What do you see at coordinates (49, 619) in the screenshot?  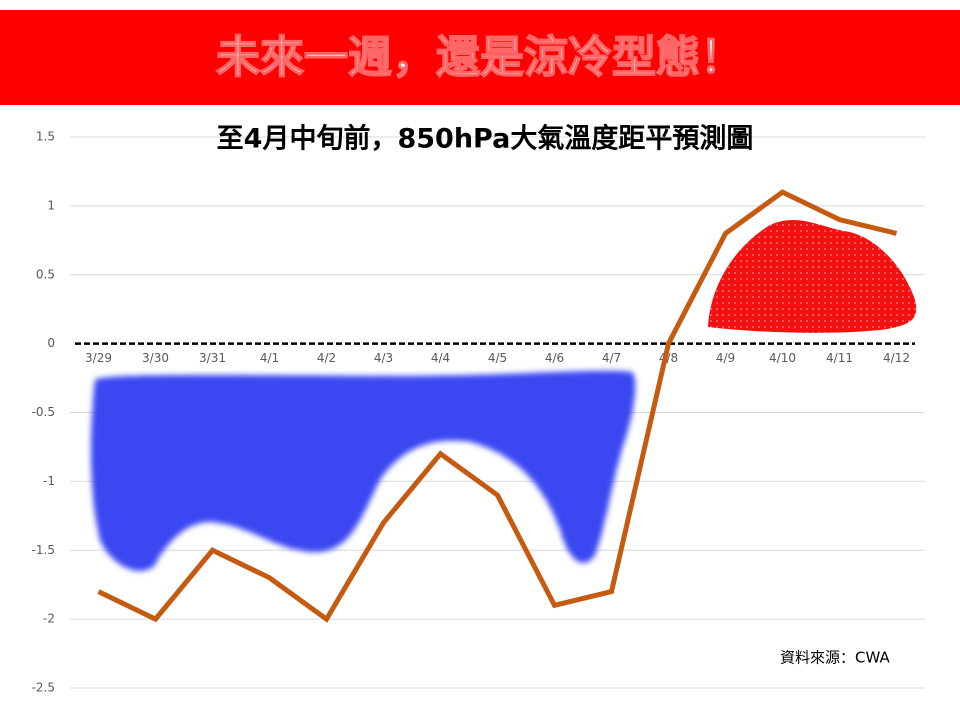 I see `y-tick-label: -2` at bounding box center [49, 619].